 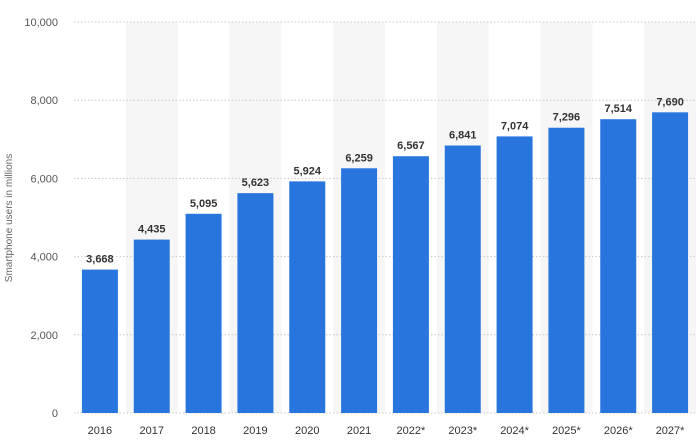 I want to click on bar-value-label: 5,924, so click(x=307, y=171).